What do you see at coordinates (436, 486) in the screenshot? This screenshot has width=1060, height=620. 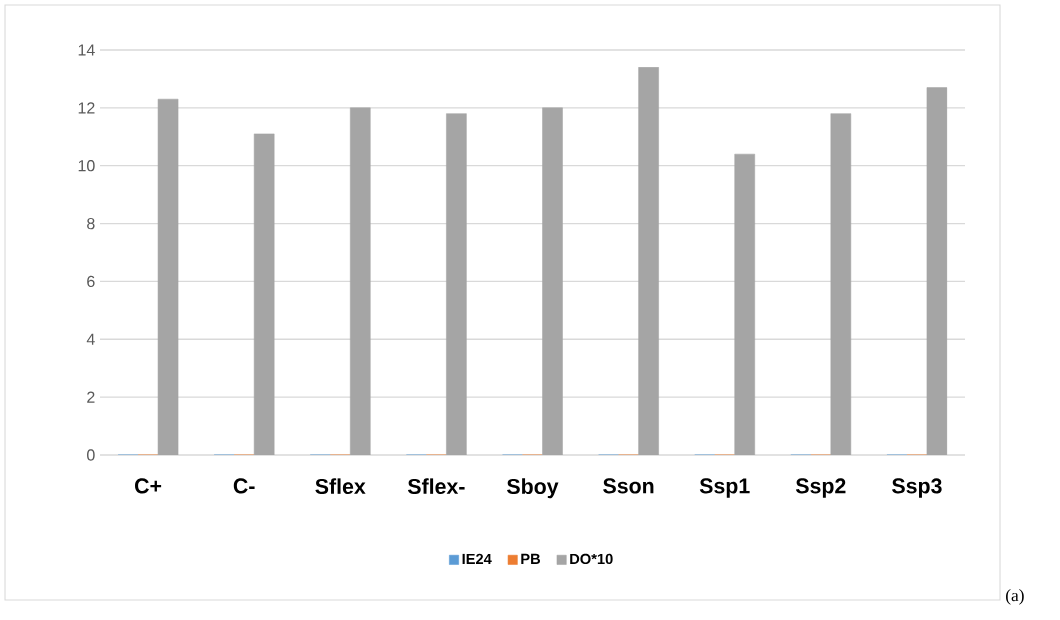 I see `x-tick-label: Sflex-` at bounding box center [436, 486].